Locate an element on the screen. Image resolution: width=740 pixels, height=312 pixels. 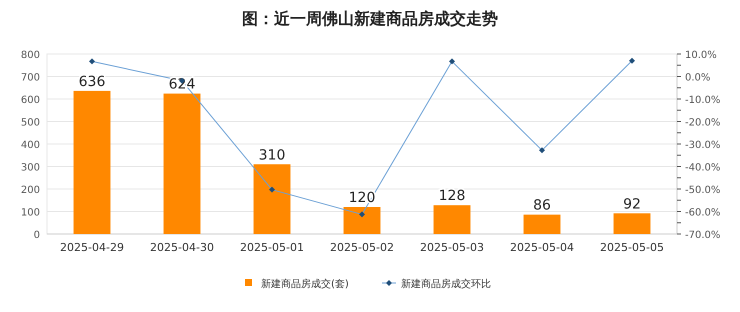
legend-item: 新建商品房成交环比 is located at coordinates (436, 284).